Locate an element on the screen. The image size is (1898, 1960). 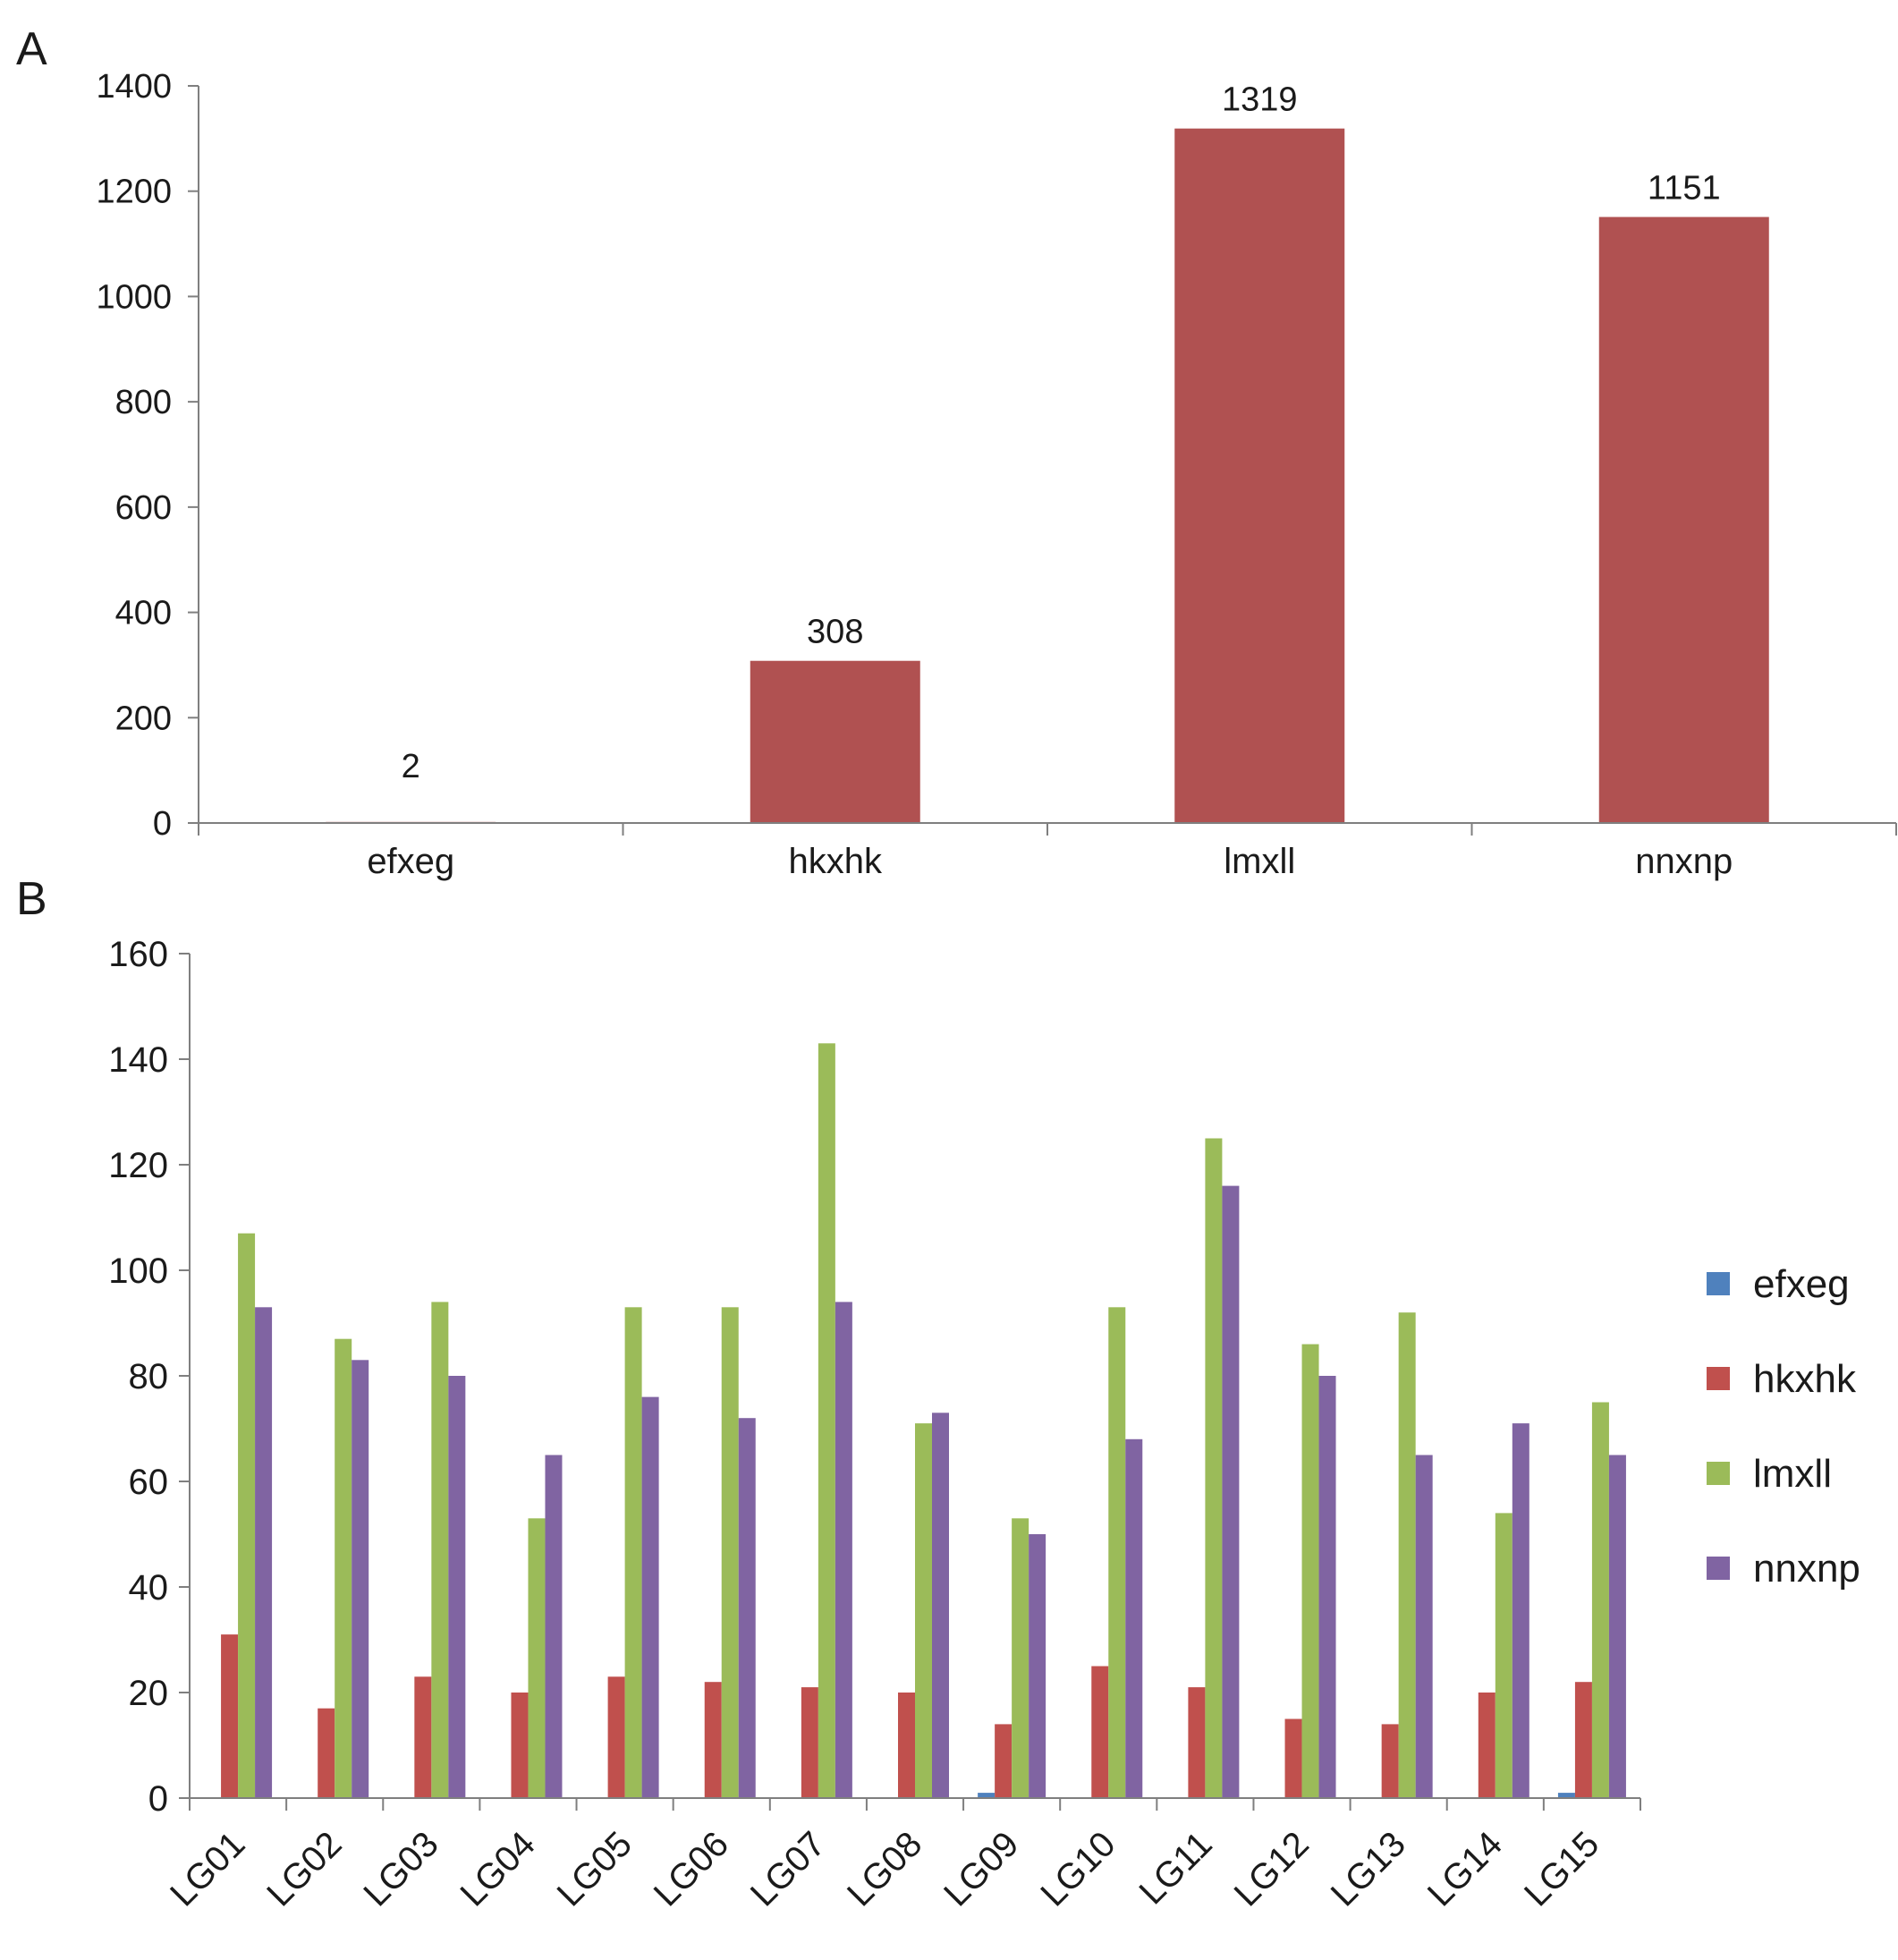
bar-lmxll is located at coordinates (1259, 475).